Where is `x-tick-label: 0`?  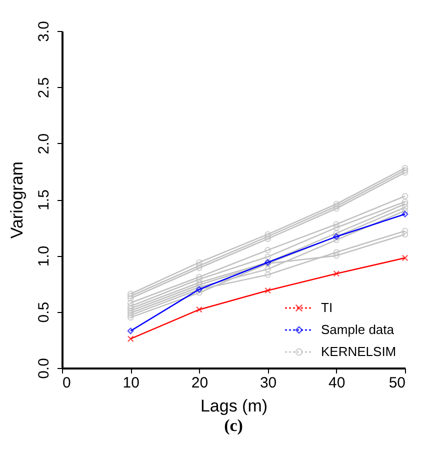
x-tick-label: 0 is located at coordinates (66, 383).